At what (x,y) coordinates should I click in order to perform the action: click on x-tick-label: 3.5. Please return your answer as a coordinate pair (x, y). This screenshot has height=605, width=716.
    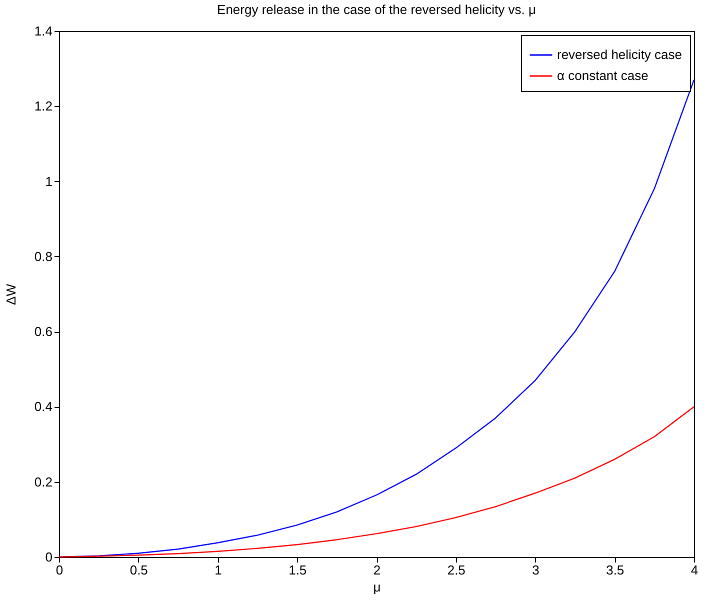
    Looking at the image, I should click on (615, 570).